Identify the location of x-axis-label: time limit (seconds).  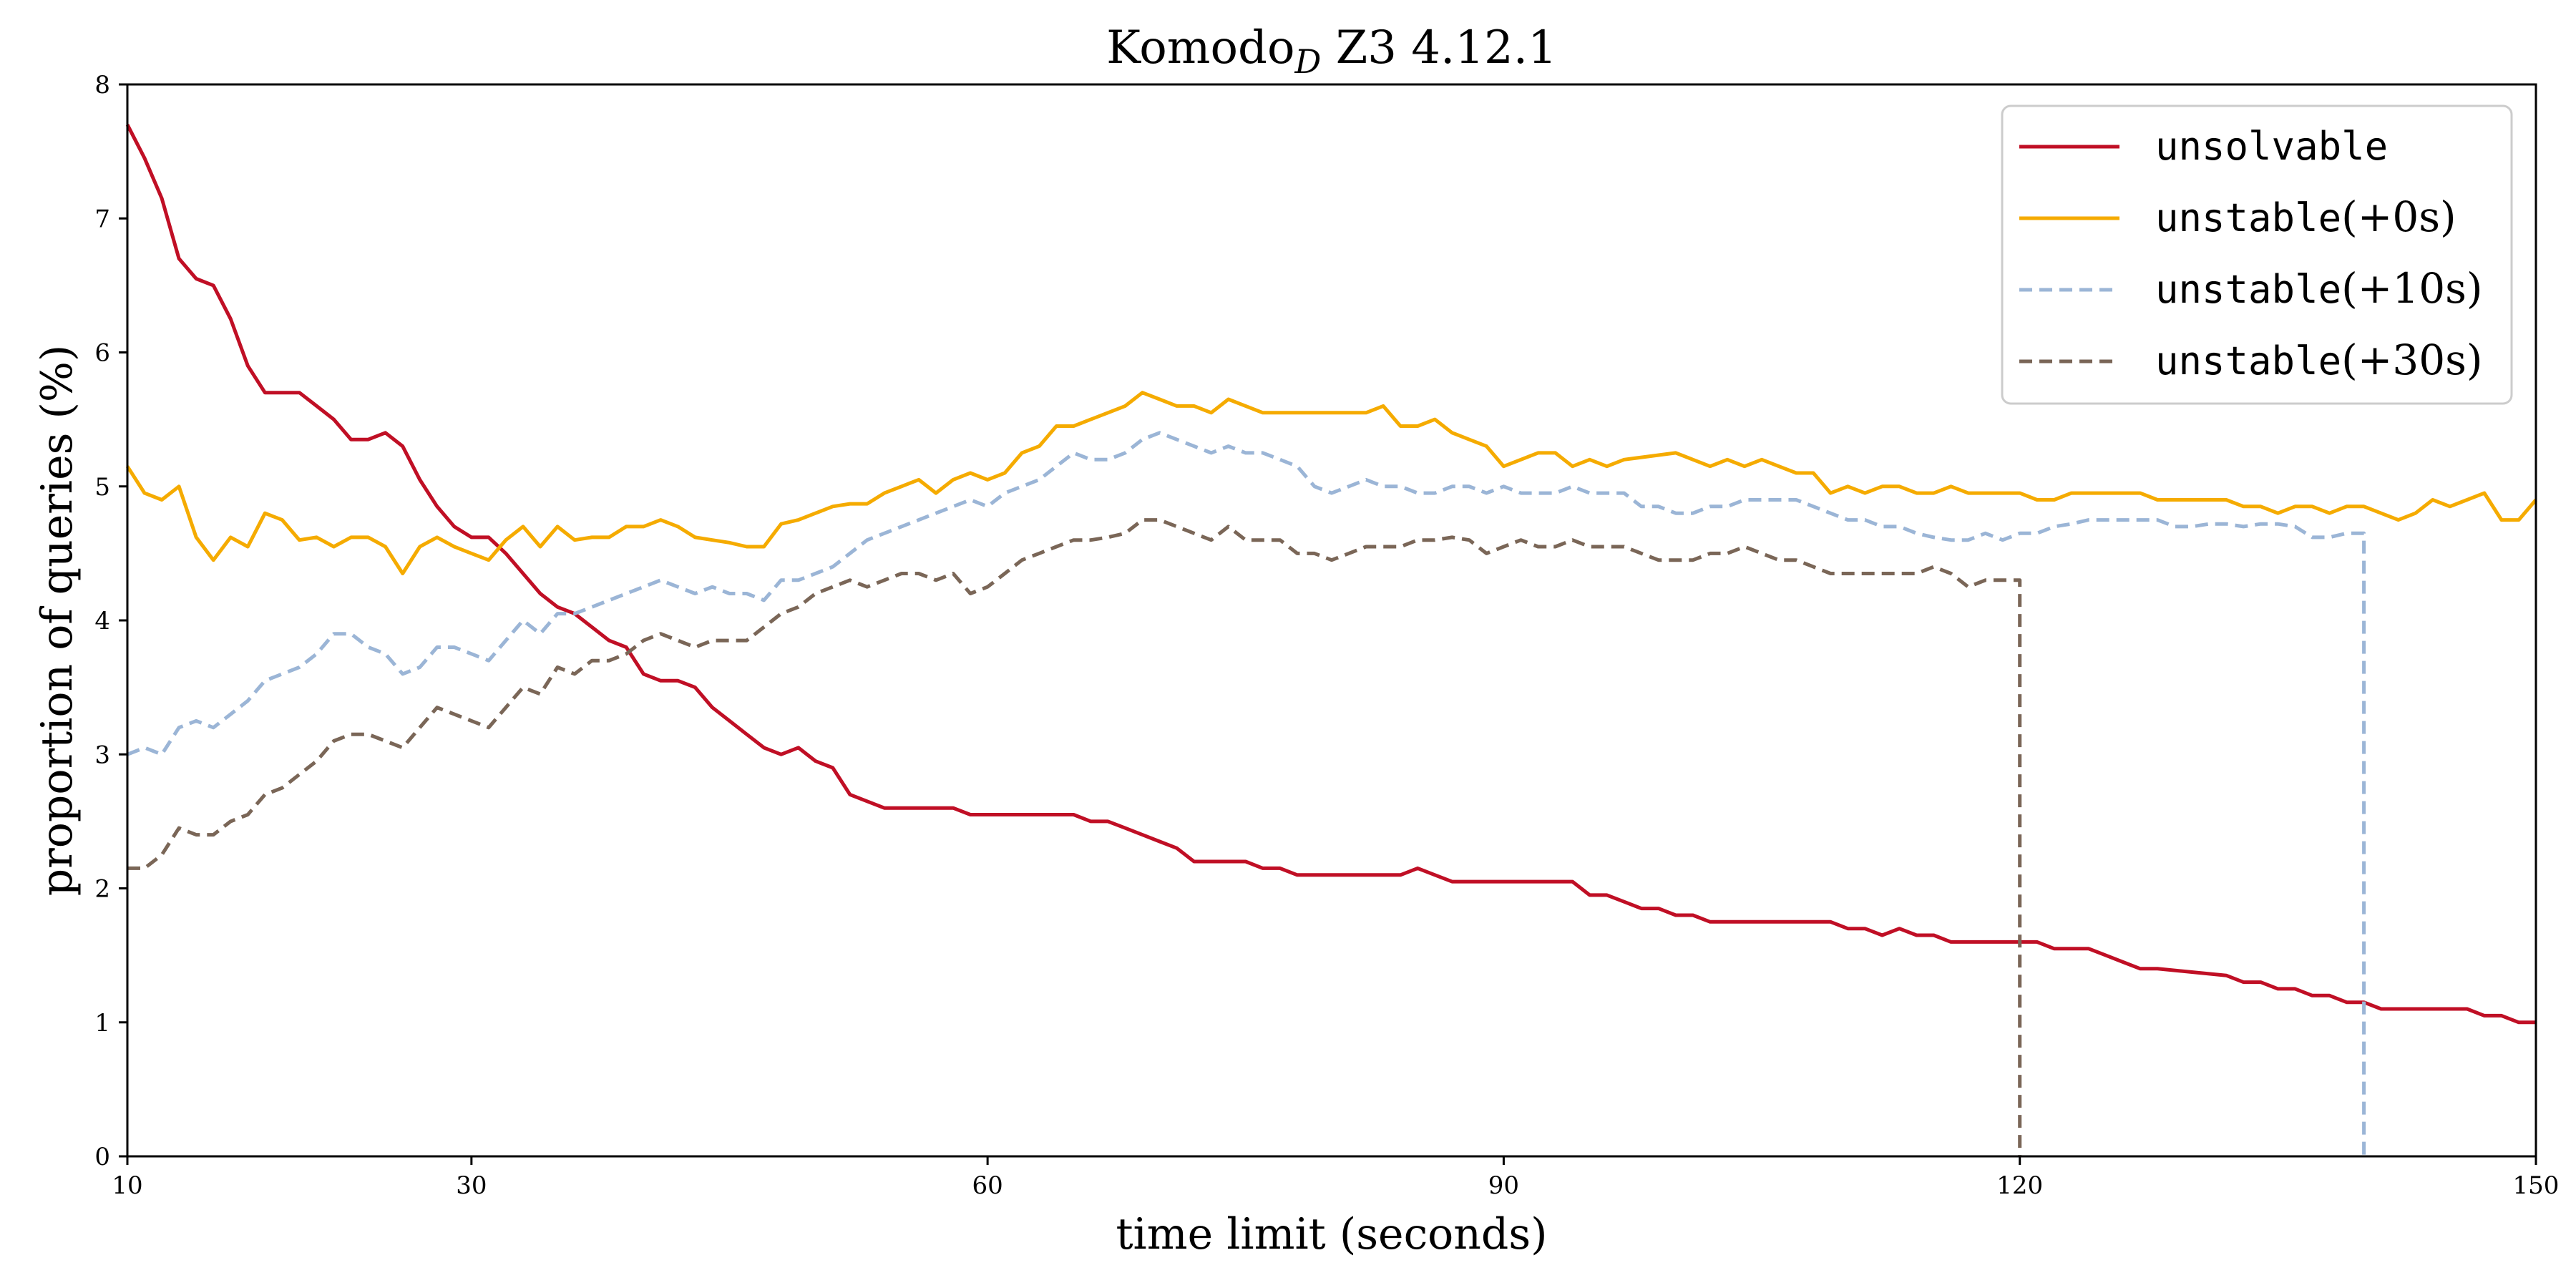
(1331, 1234).